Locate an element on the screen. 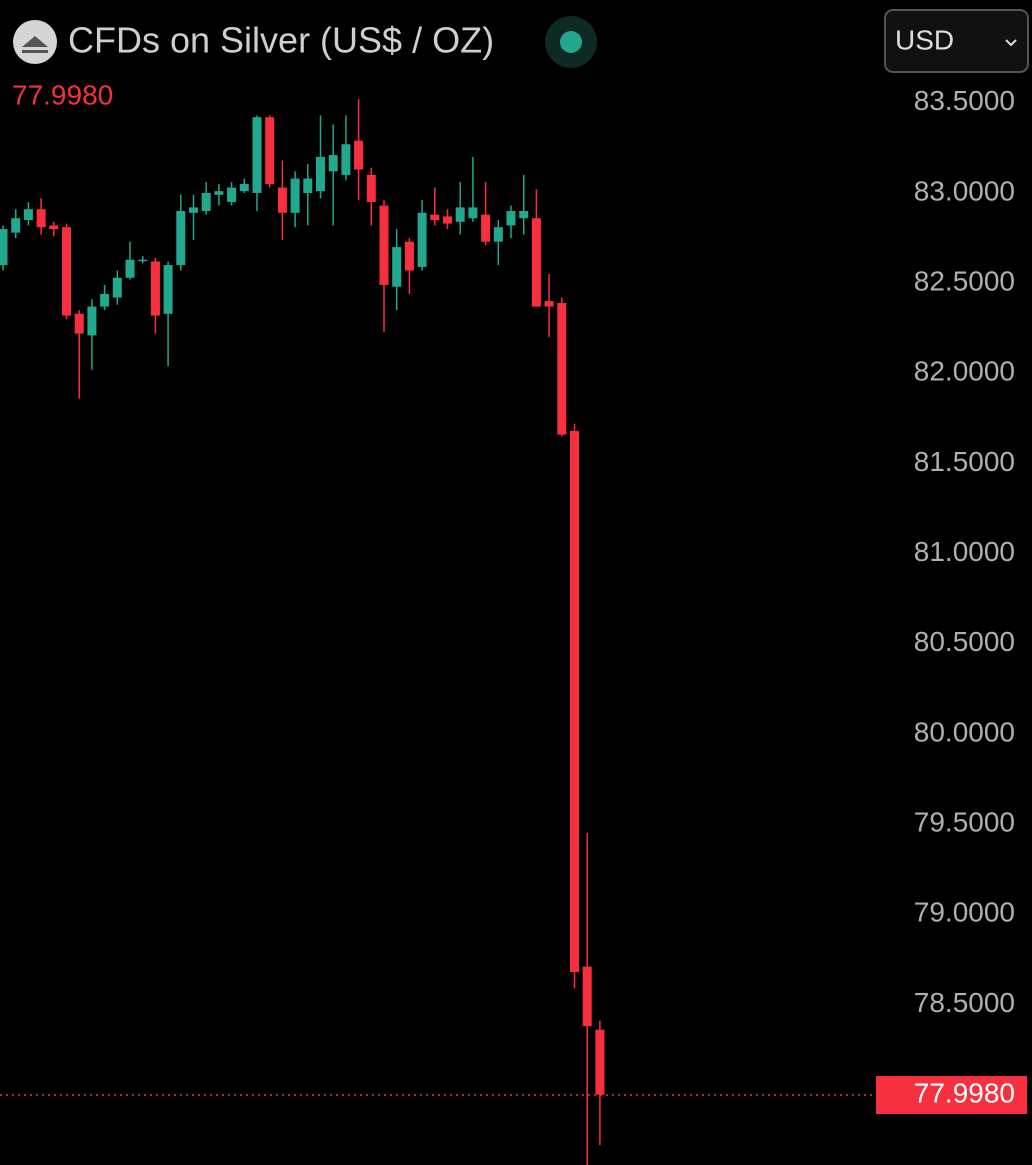  y-tick-label: 81.0000 is located at coordinates (964, 551).